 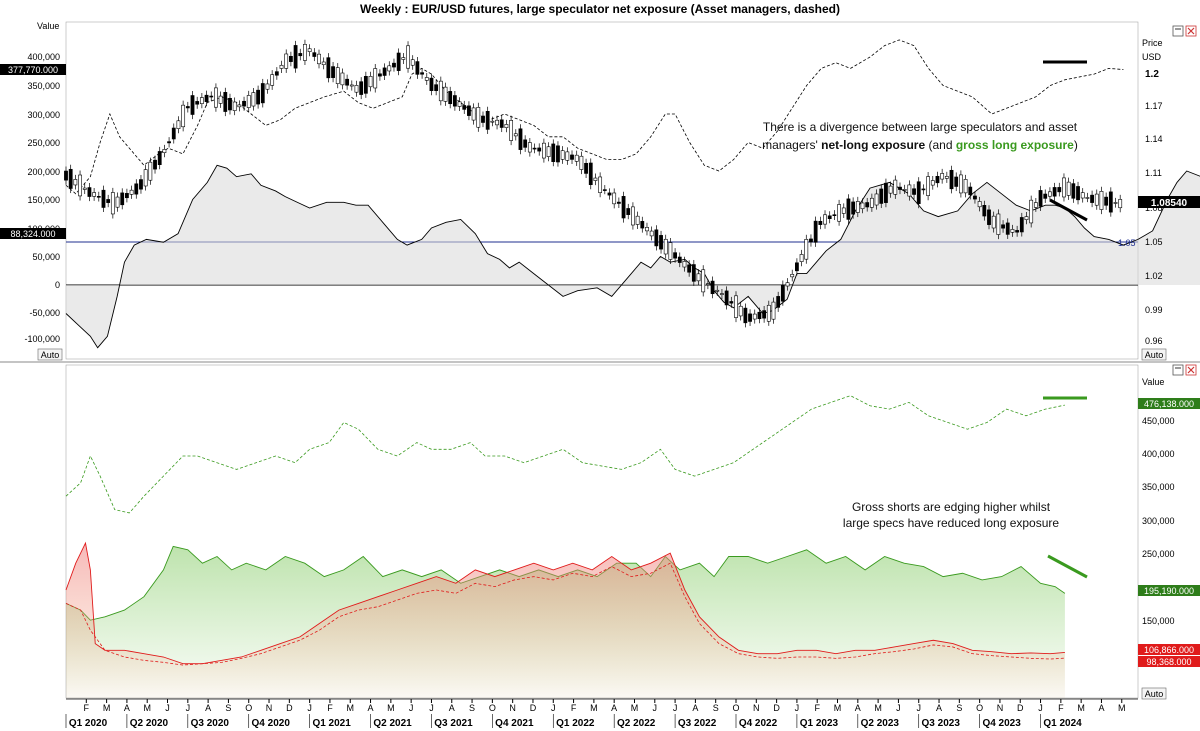 I want to click on badge-left-top: 377,770.000, so click(x=33, y=70).